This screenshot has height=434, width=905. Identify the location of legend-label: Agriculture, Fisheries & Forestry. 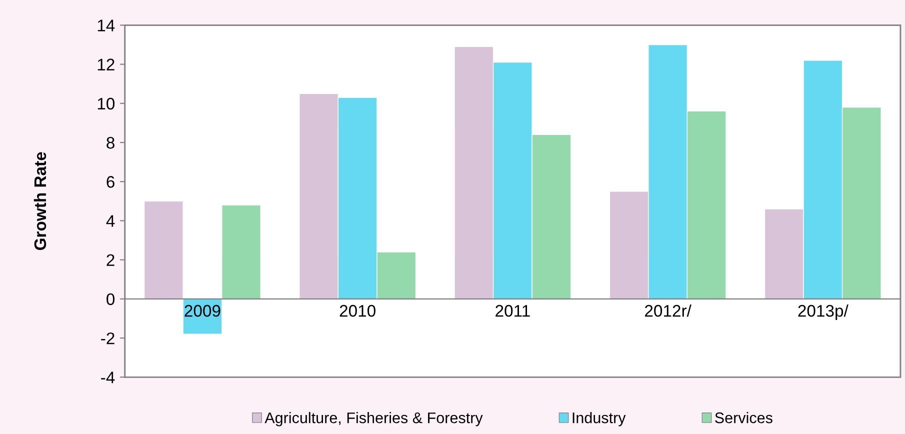
(373, 419).